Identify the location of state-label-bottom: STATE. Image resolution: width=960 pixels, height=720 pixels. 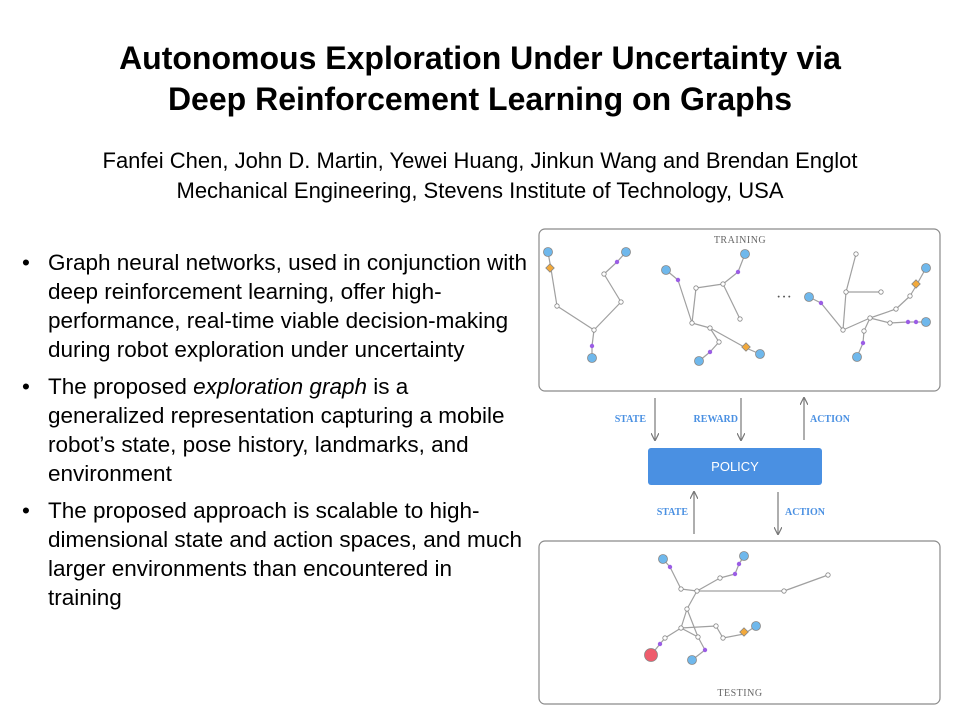
(673, 512).